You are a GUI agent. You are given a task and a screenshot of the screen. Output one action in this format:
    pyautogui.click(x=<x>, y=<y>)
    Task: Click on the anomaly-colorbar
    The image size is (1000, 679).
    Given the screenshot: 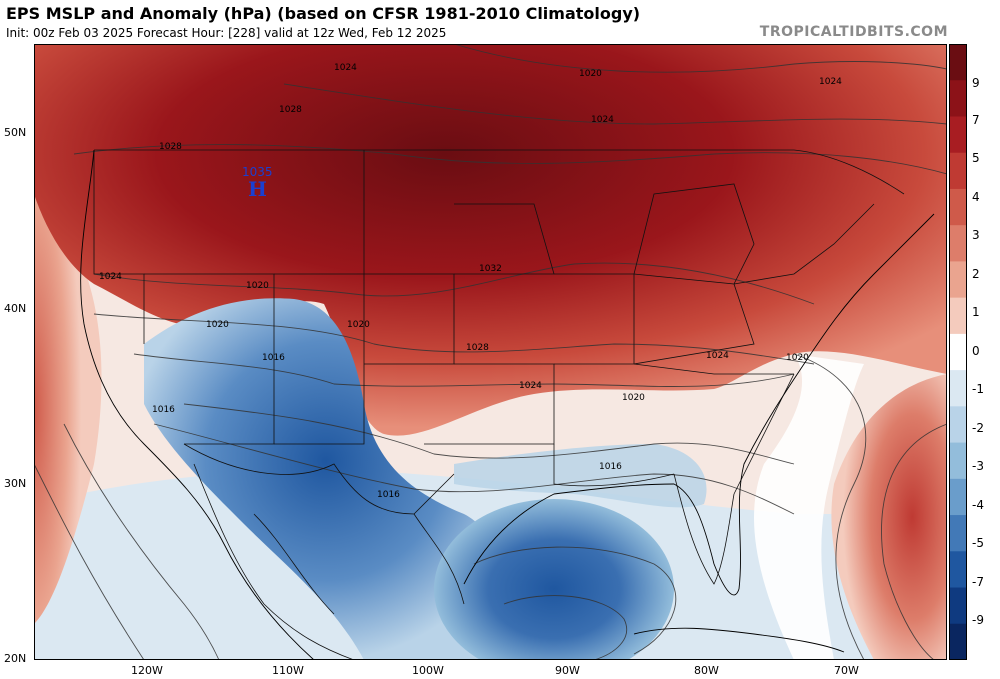 What is the action you would take?
    pyautogui.click(x=958, y=352)
    